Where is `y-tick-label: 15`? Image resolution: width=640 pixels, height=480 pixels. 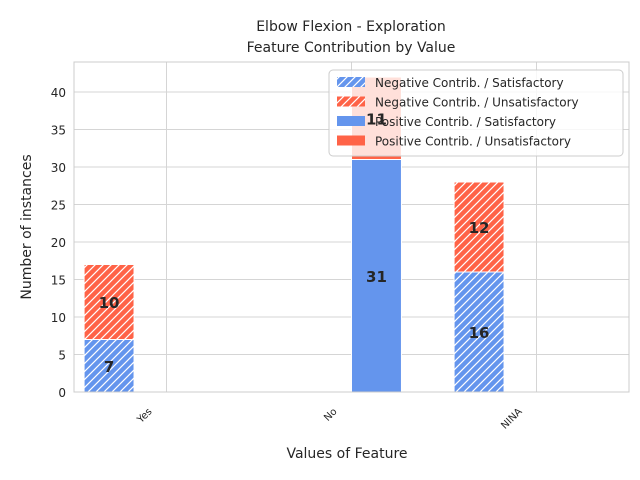 y-tick-label: 15 is located at coordinates (58, 281).